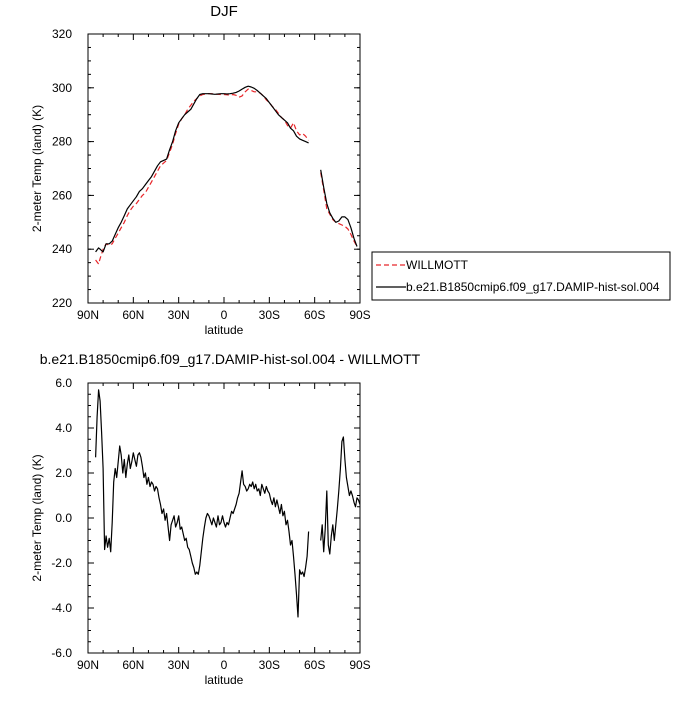 The width and height of the screenshot is (700, 705). Describe the element at coordinates (437, 265) in the screenshot. I see `legend-entry-1: WILLMOTT` at that location.